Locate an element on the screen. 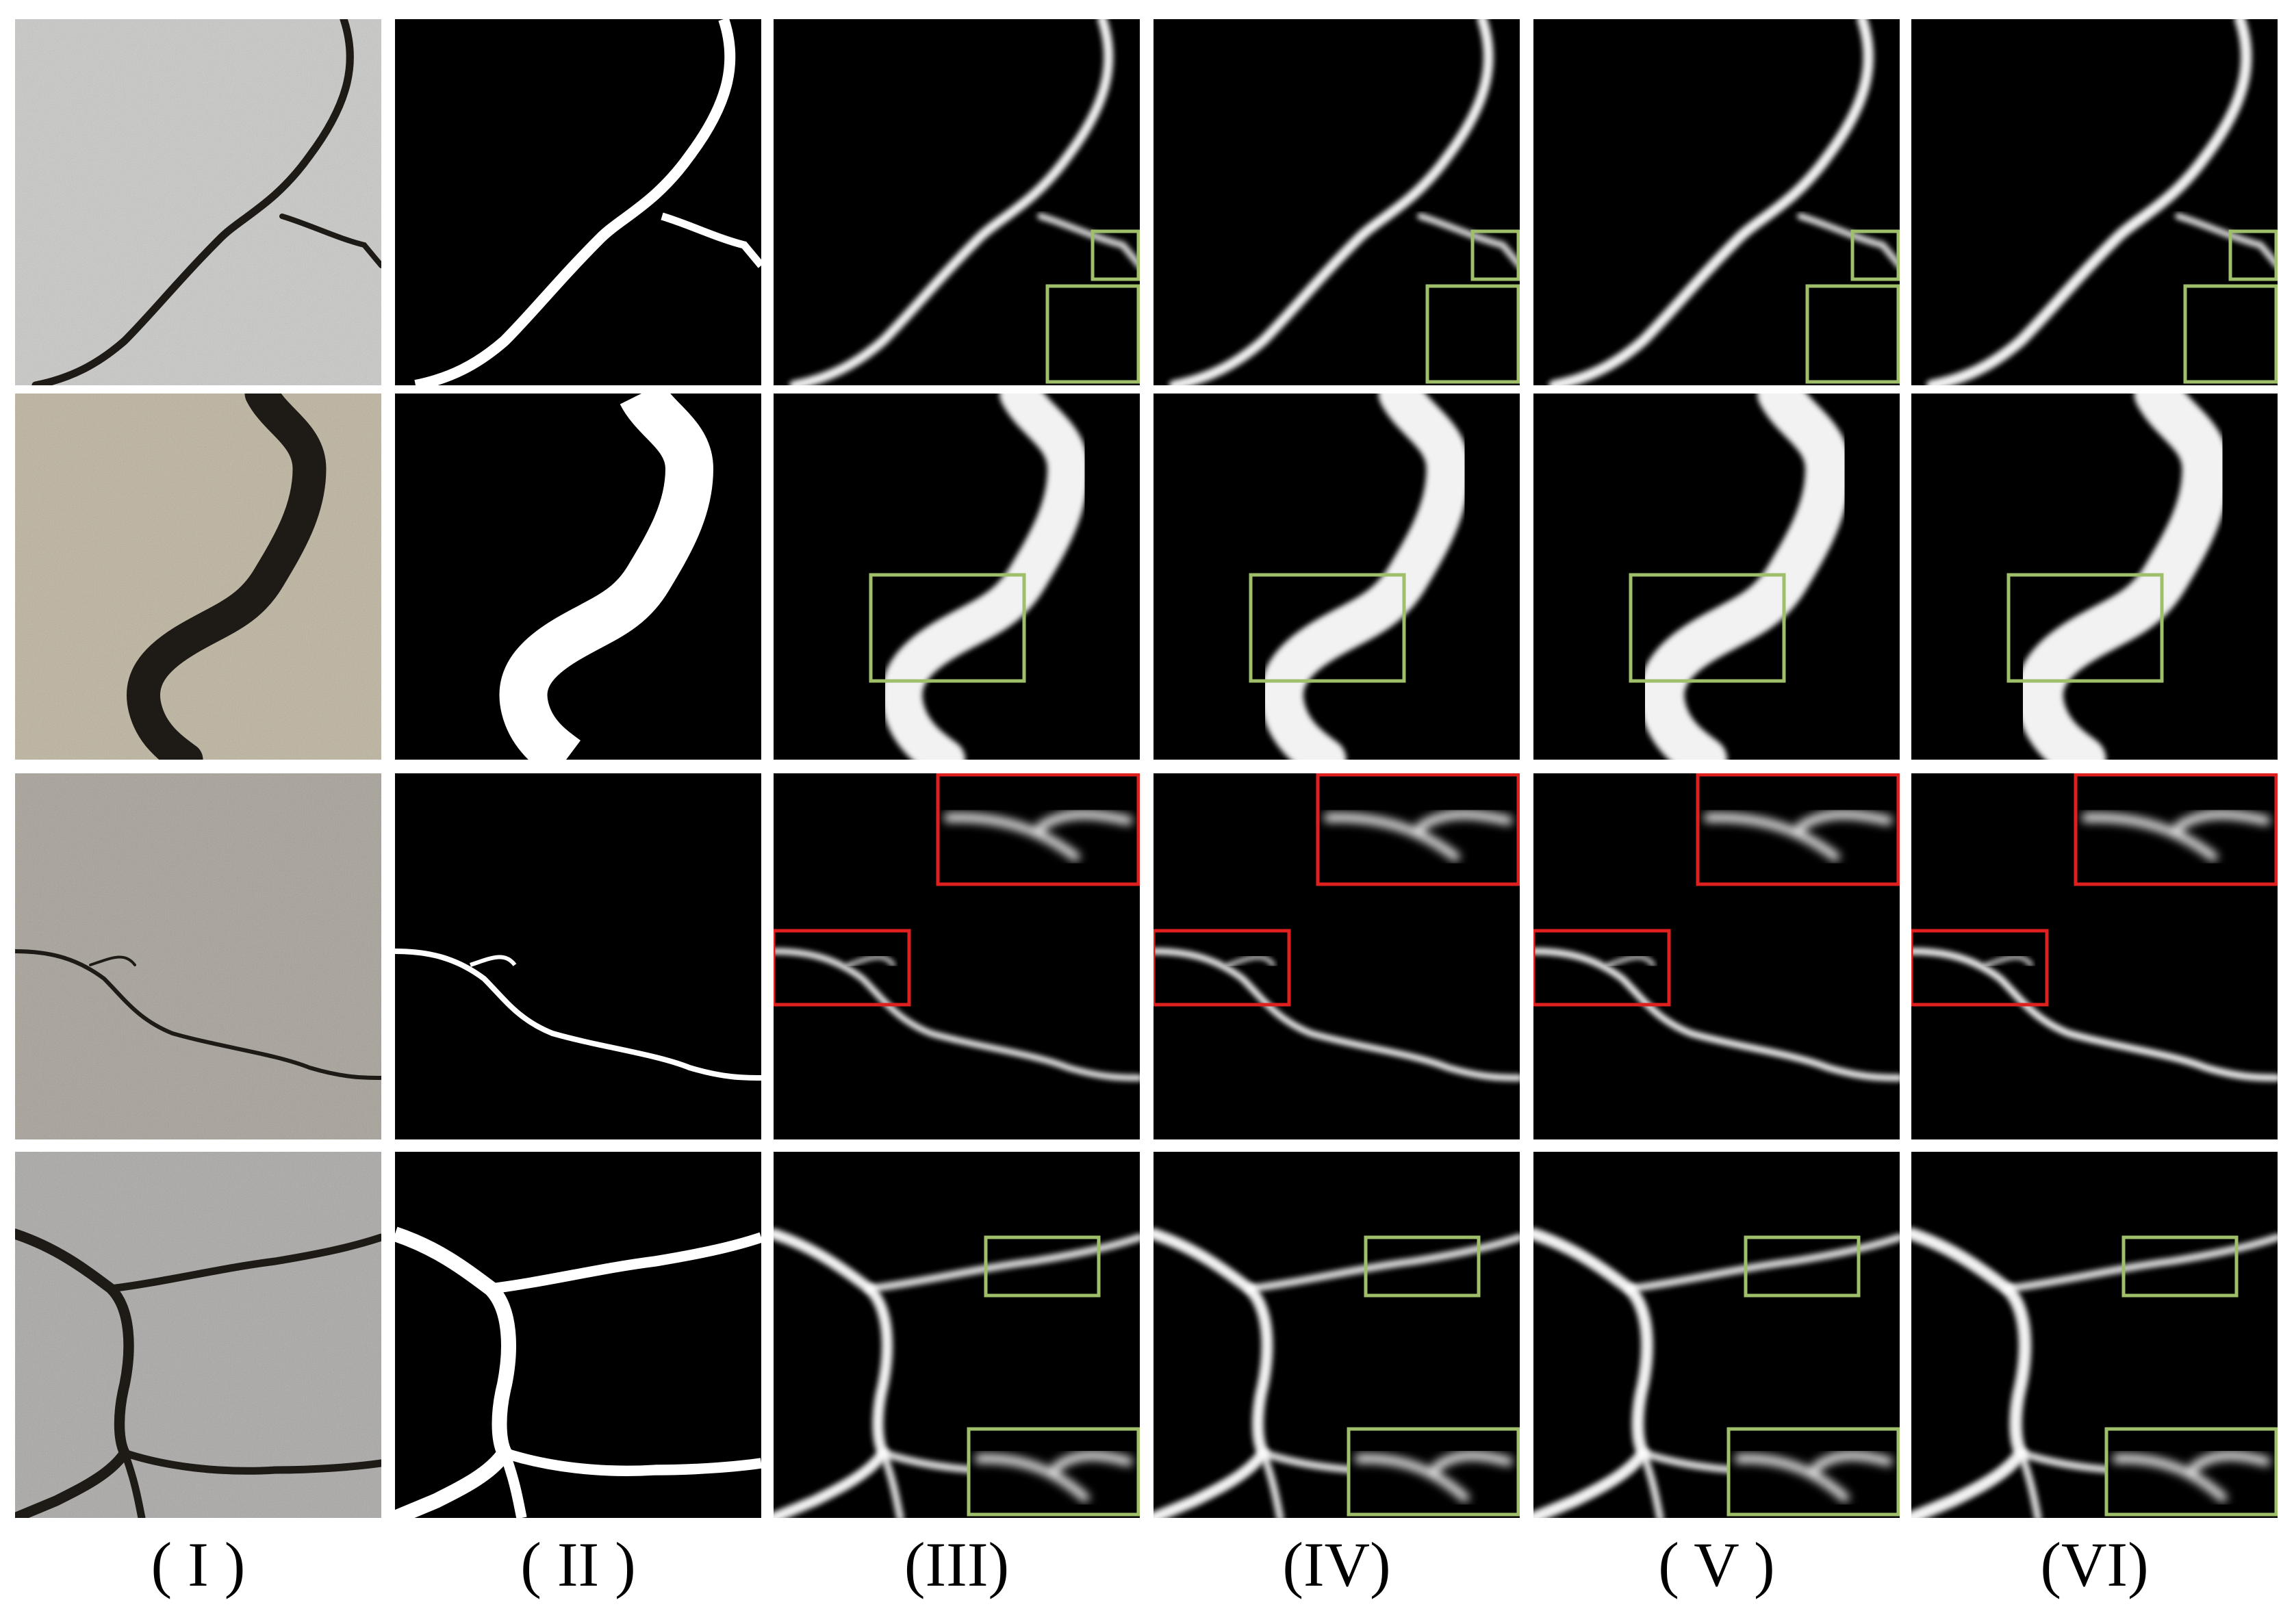 The width and height of the screenshot is (2294, 1624). column-label-3: (III) is located at coordinates (957, 1564).